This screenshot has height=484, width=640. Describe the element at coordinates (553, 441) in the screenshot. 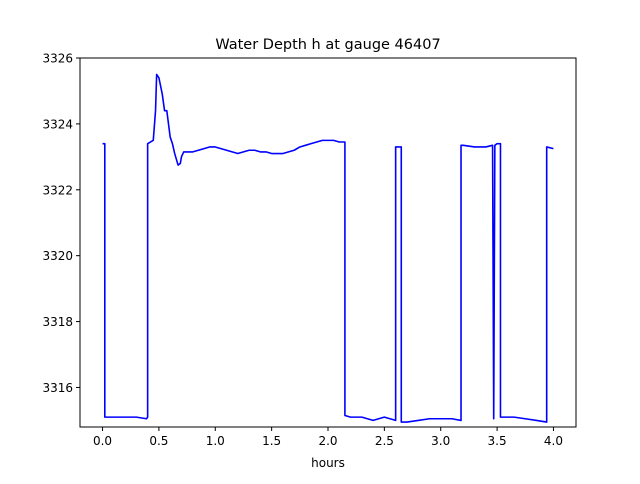

I see `x-tick-label: 4.0` at that location.